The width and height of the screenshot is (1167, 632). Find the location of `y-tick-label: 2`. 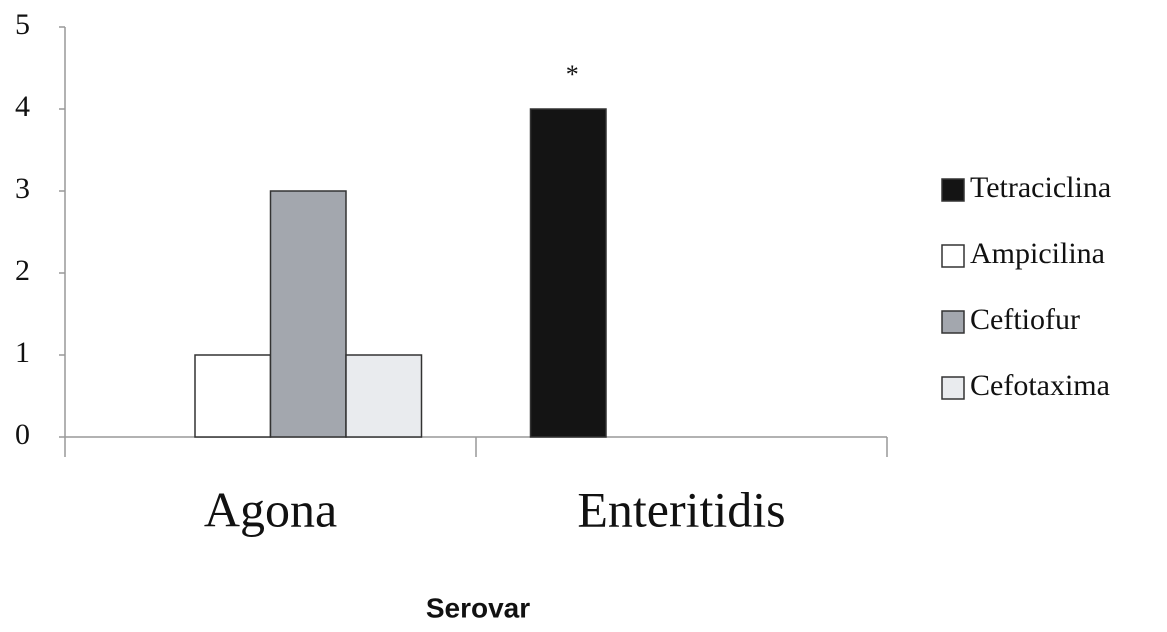

y-tick-label: 2 is located at coordinates (22, 270).